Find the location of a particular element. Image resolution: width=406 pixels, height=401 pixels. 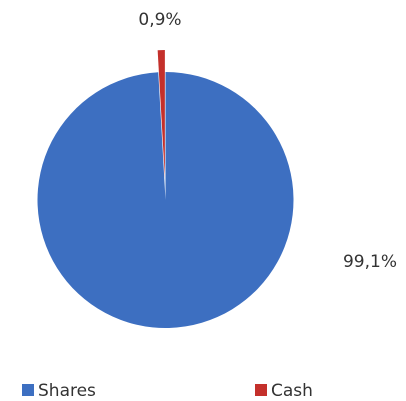

legend-label: Cash is located at coordinates (292, 391).